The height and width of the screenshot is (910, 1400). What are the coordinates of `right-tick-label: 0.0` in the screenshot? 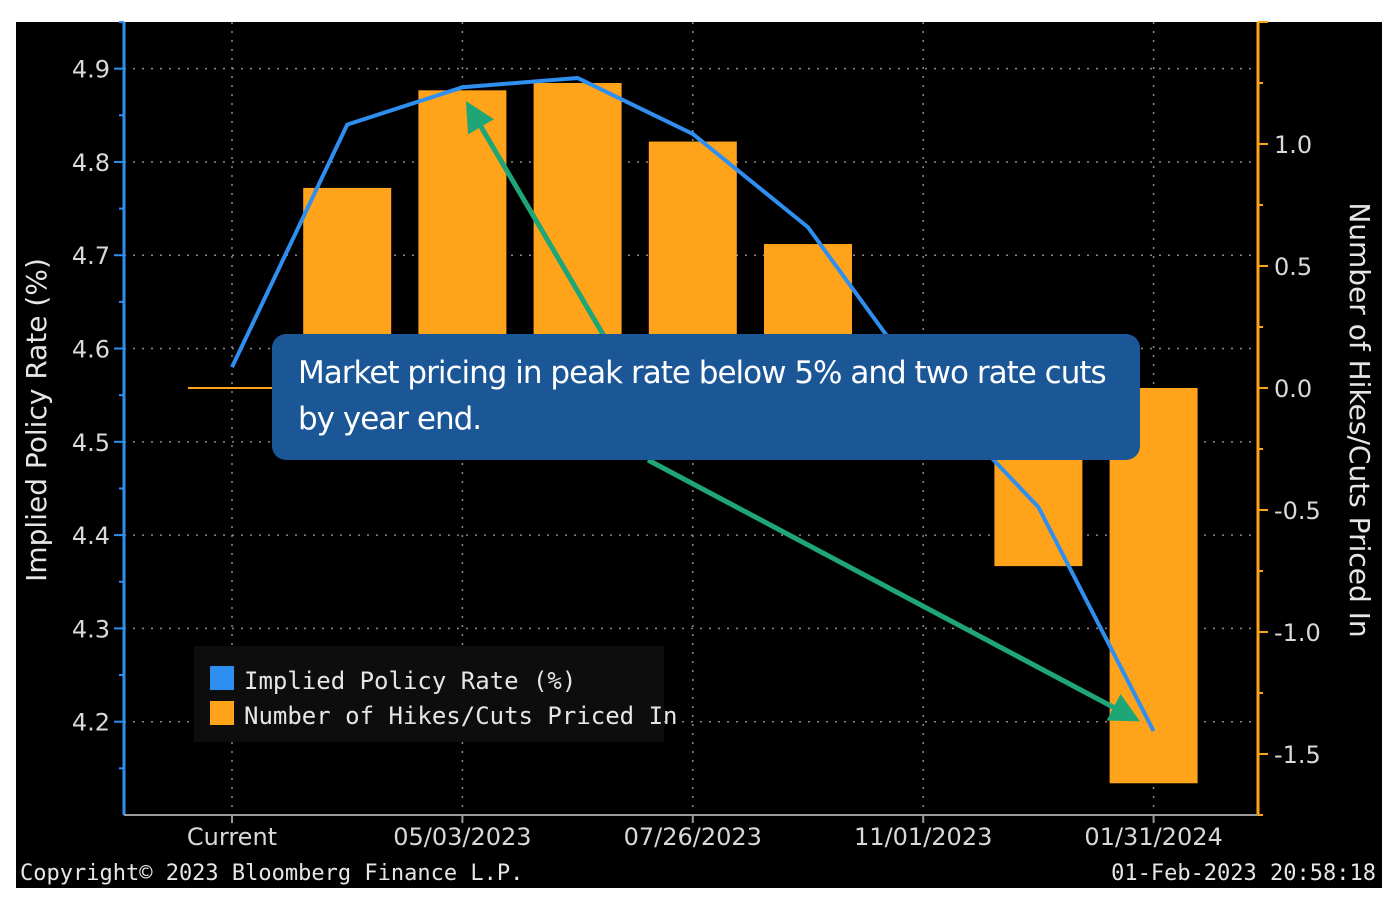 It's located at (1293, 389).